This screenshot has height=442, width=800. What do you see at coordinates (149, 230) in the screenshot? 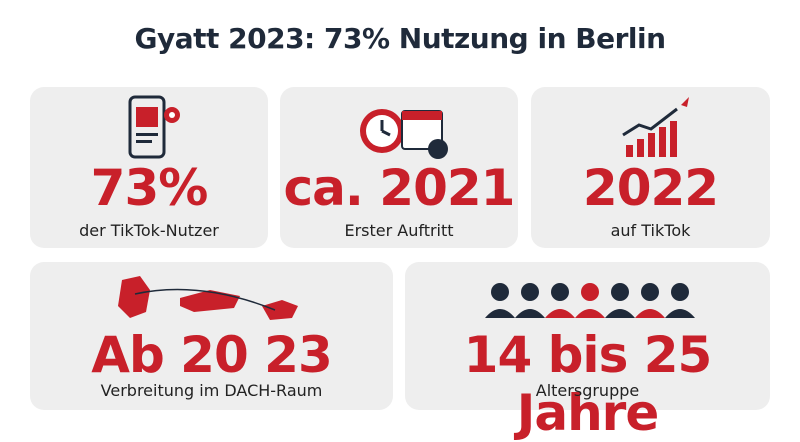
I see `stat-label: der TikTok-Nutzer` at bounding box center [149, 230].